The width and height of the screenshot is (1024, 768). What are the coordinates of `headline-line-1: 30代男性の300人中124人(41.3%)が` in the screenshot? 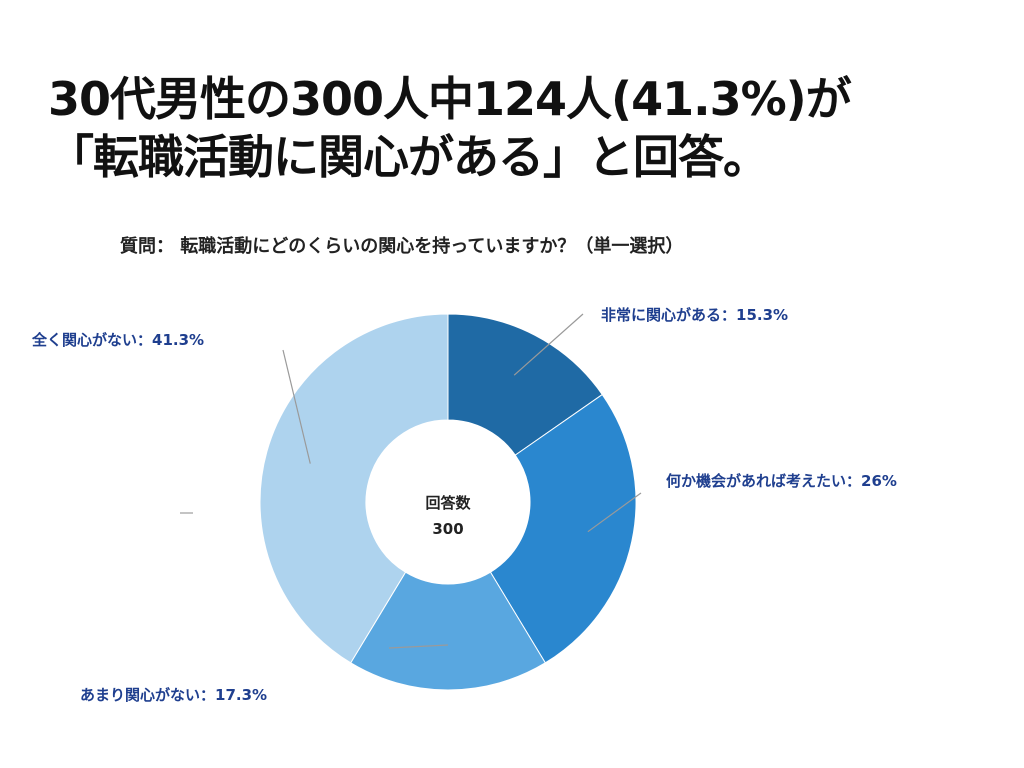 It's located at (450, 99).